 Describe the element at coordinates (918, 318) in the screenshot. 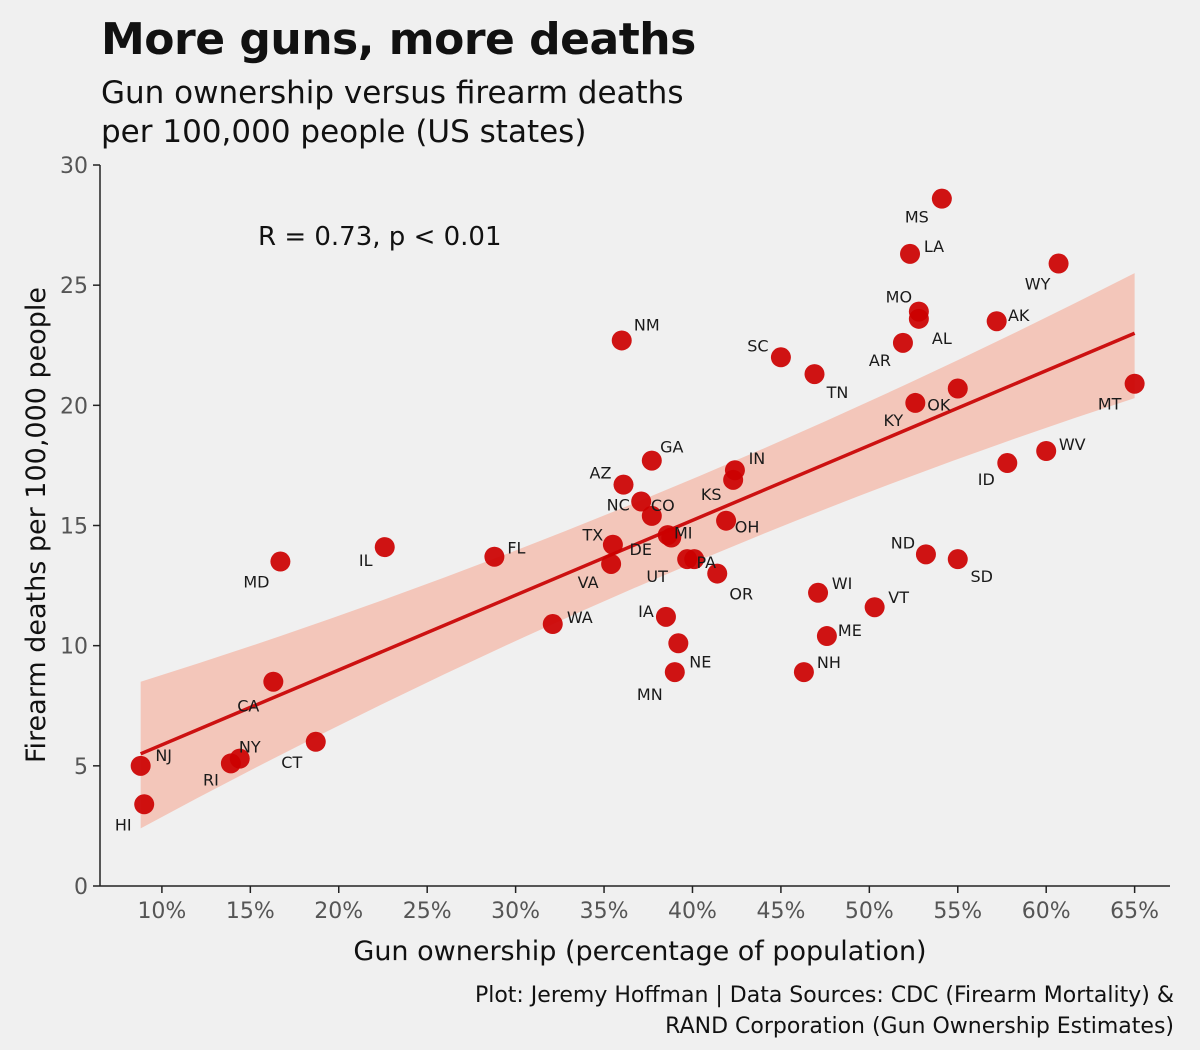

I see `point-al` at that location.